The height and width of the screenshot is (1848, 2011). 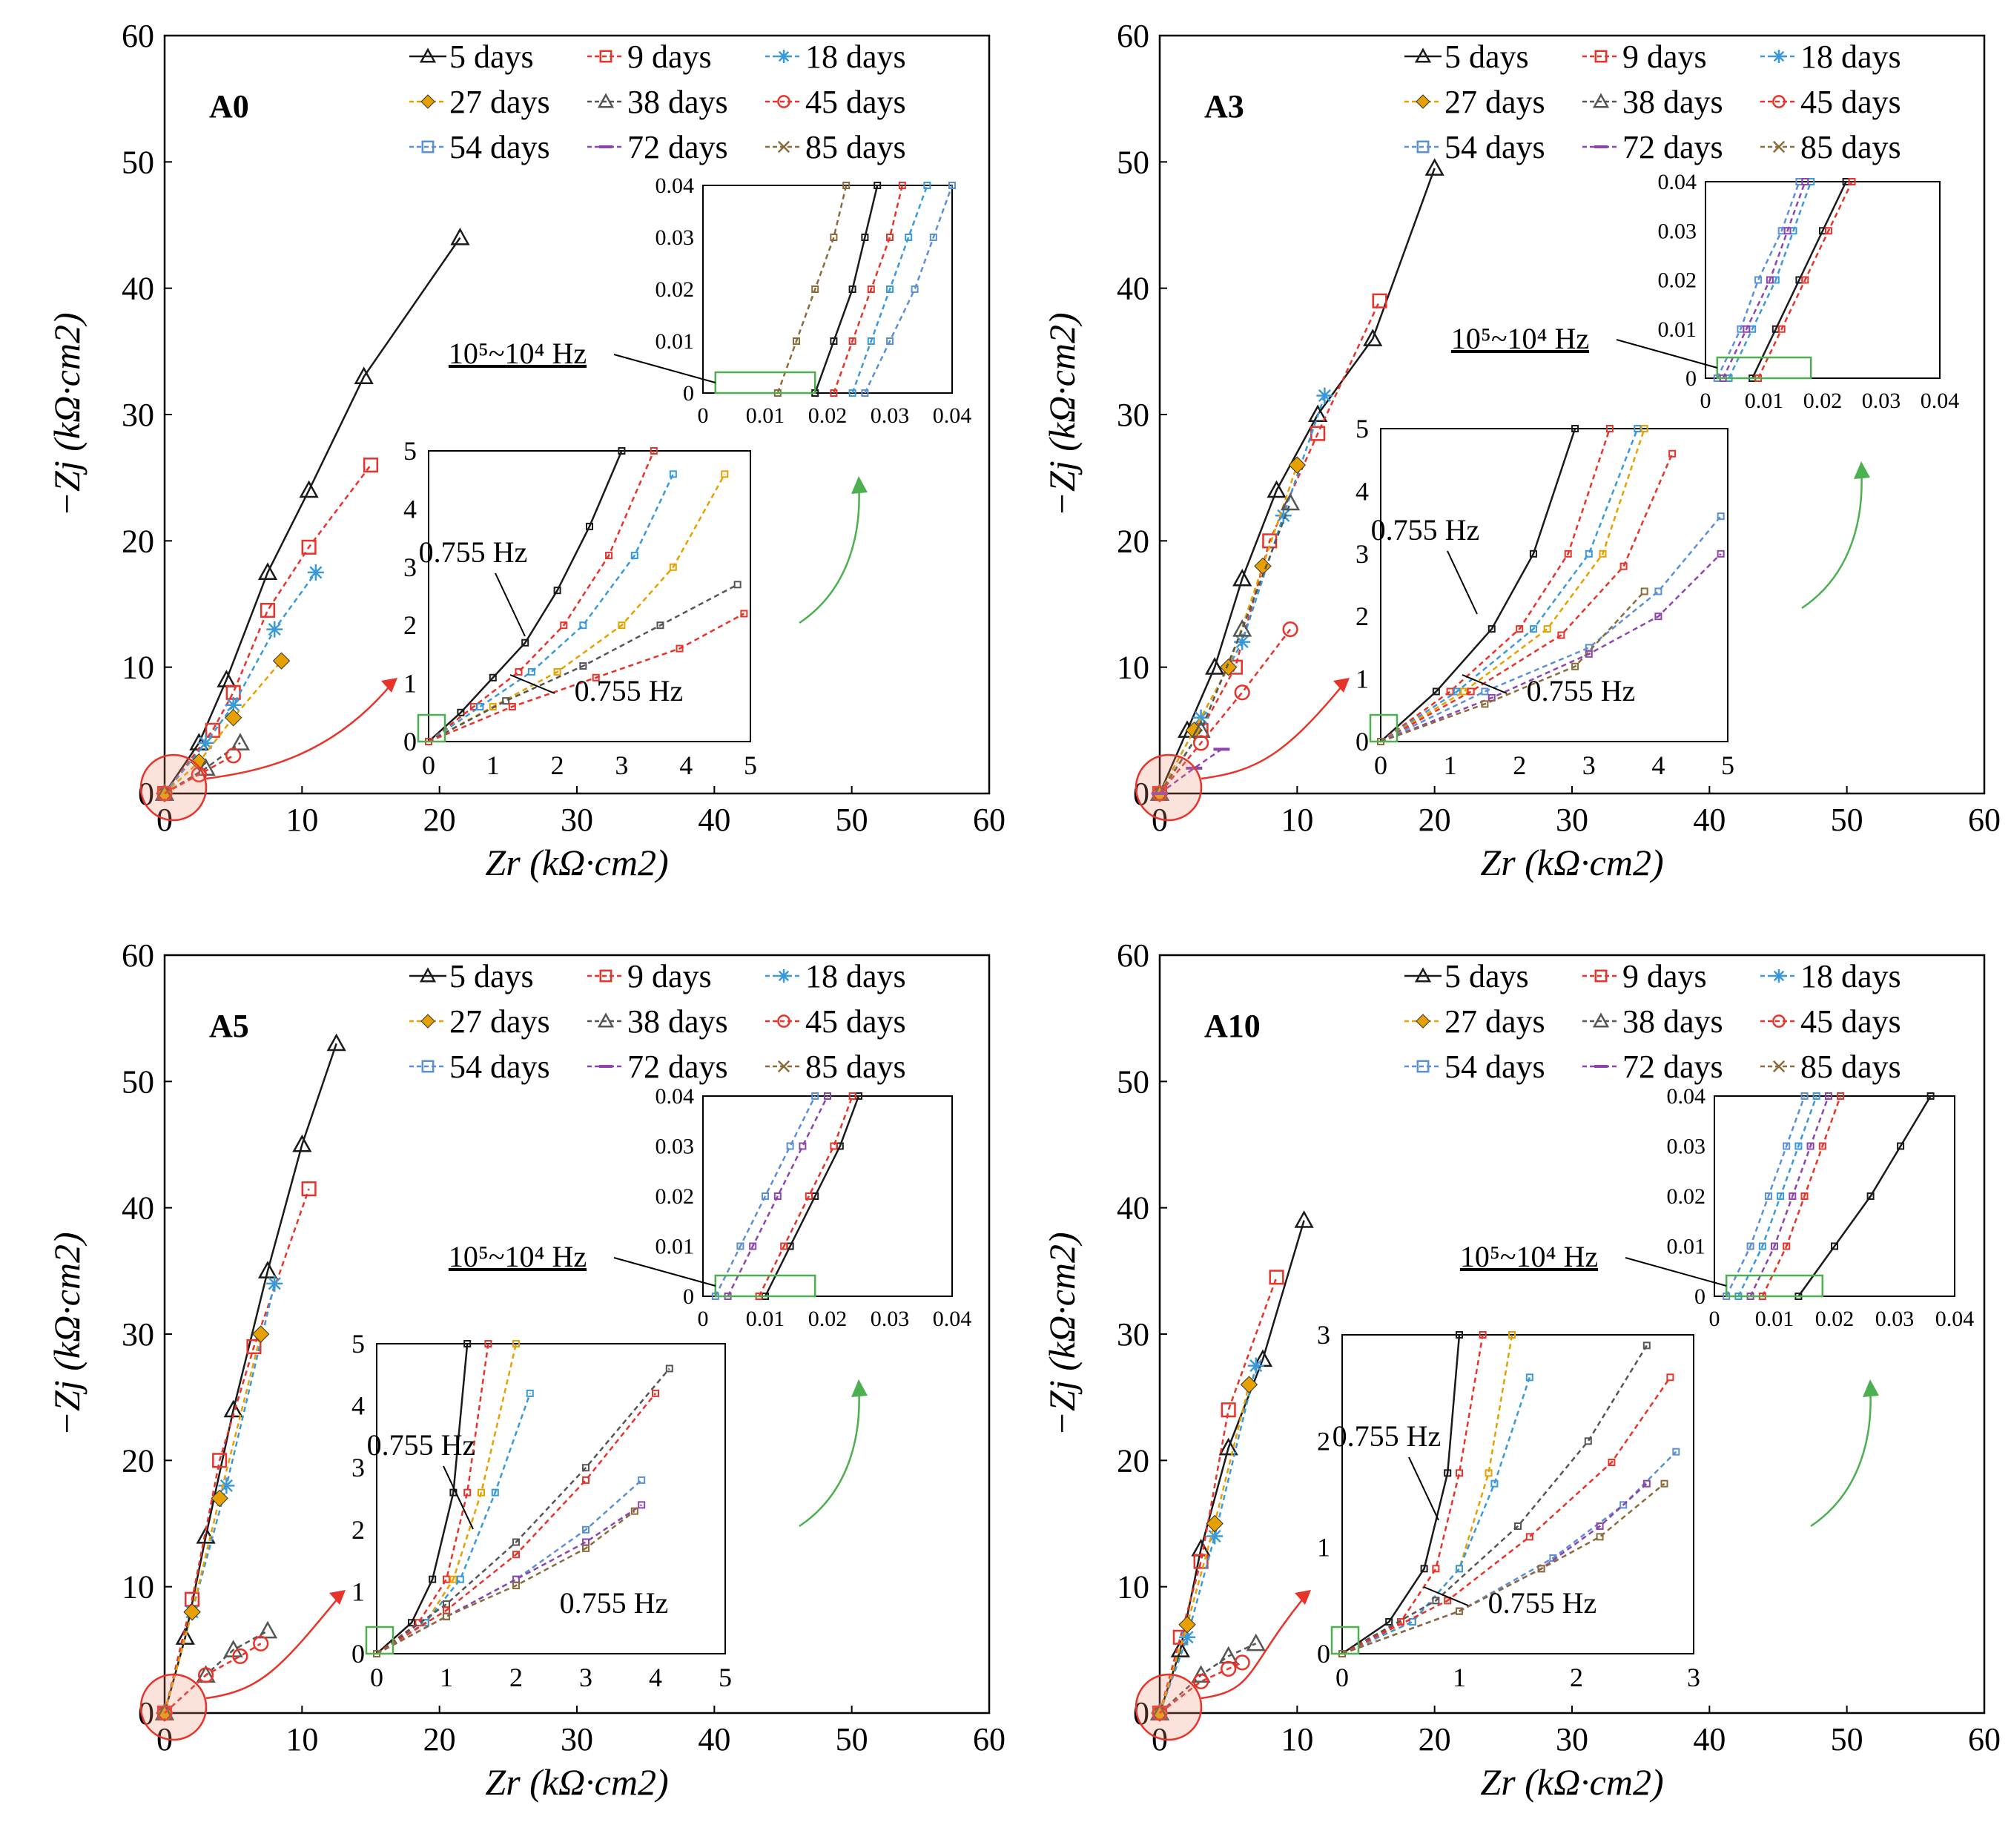 I want to click on inset-x-tick-label: 5, so click(x=750, y=765).